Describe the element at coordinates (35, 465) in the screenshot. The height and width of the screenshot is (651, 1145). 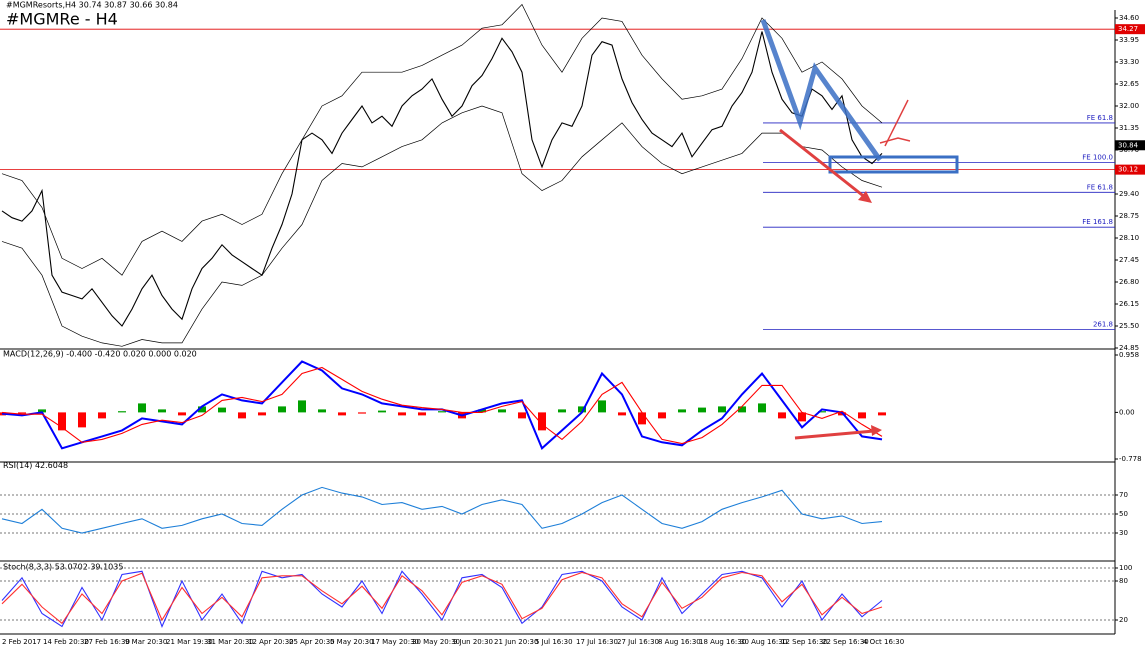
I see `panel-title: RSI(14) 42.6048` at that location.